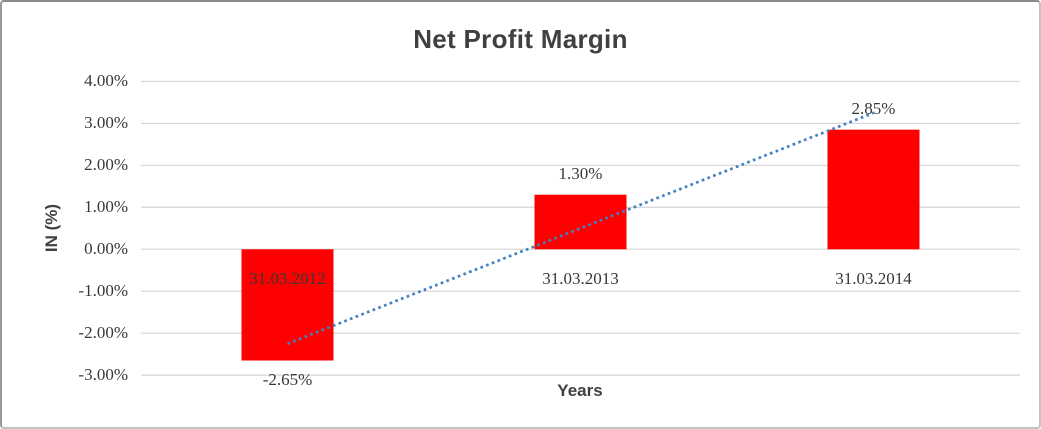  Describe the element at coordinates (873, 279) in the screenshot. I see `category-label: 31.03.2014` at that location.